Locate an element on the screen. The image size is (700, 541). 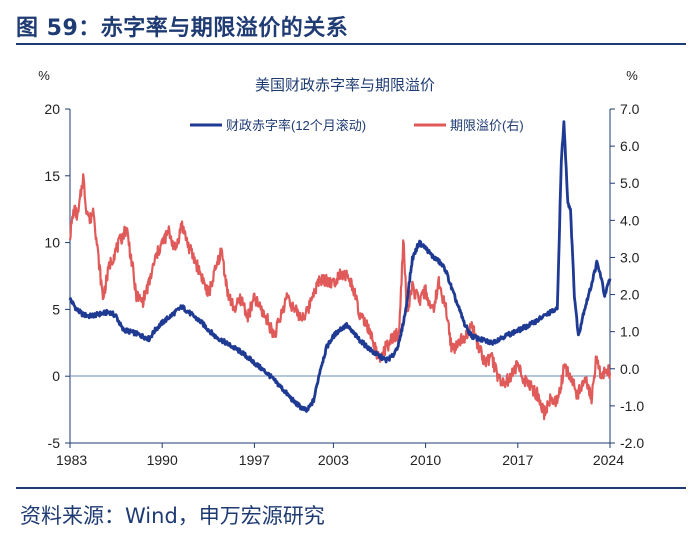
y-right-tick-label: 6.0 is located at coordinates (630, 146).